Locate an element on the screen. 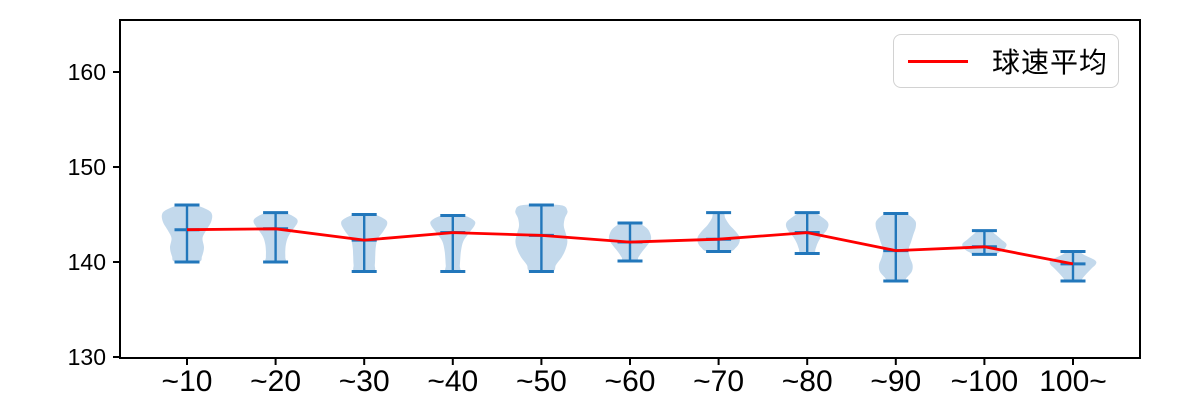 Image resolution: width=1200 pixels, height=400 pixels. x-tick-label-~10: ~10 is located at coordinates (187, 381).